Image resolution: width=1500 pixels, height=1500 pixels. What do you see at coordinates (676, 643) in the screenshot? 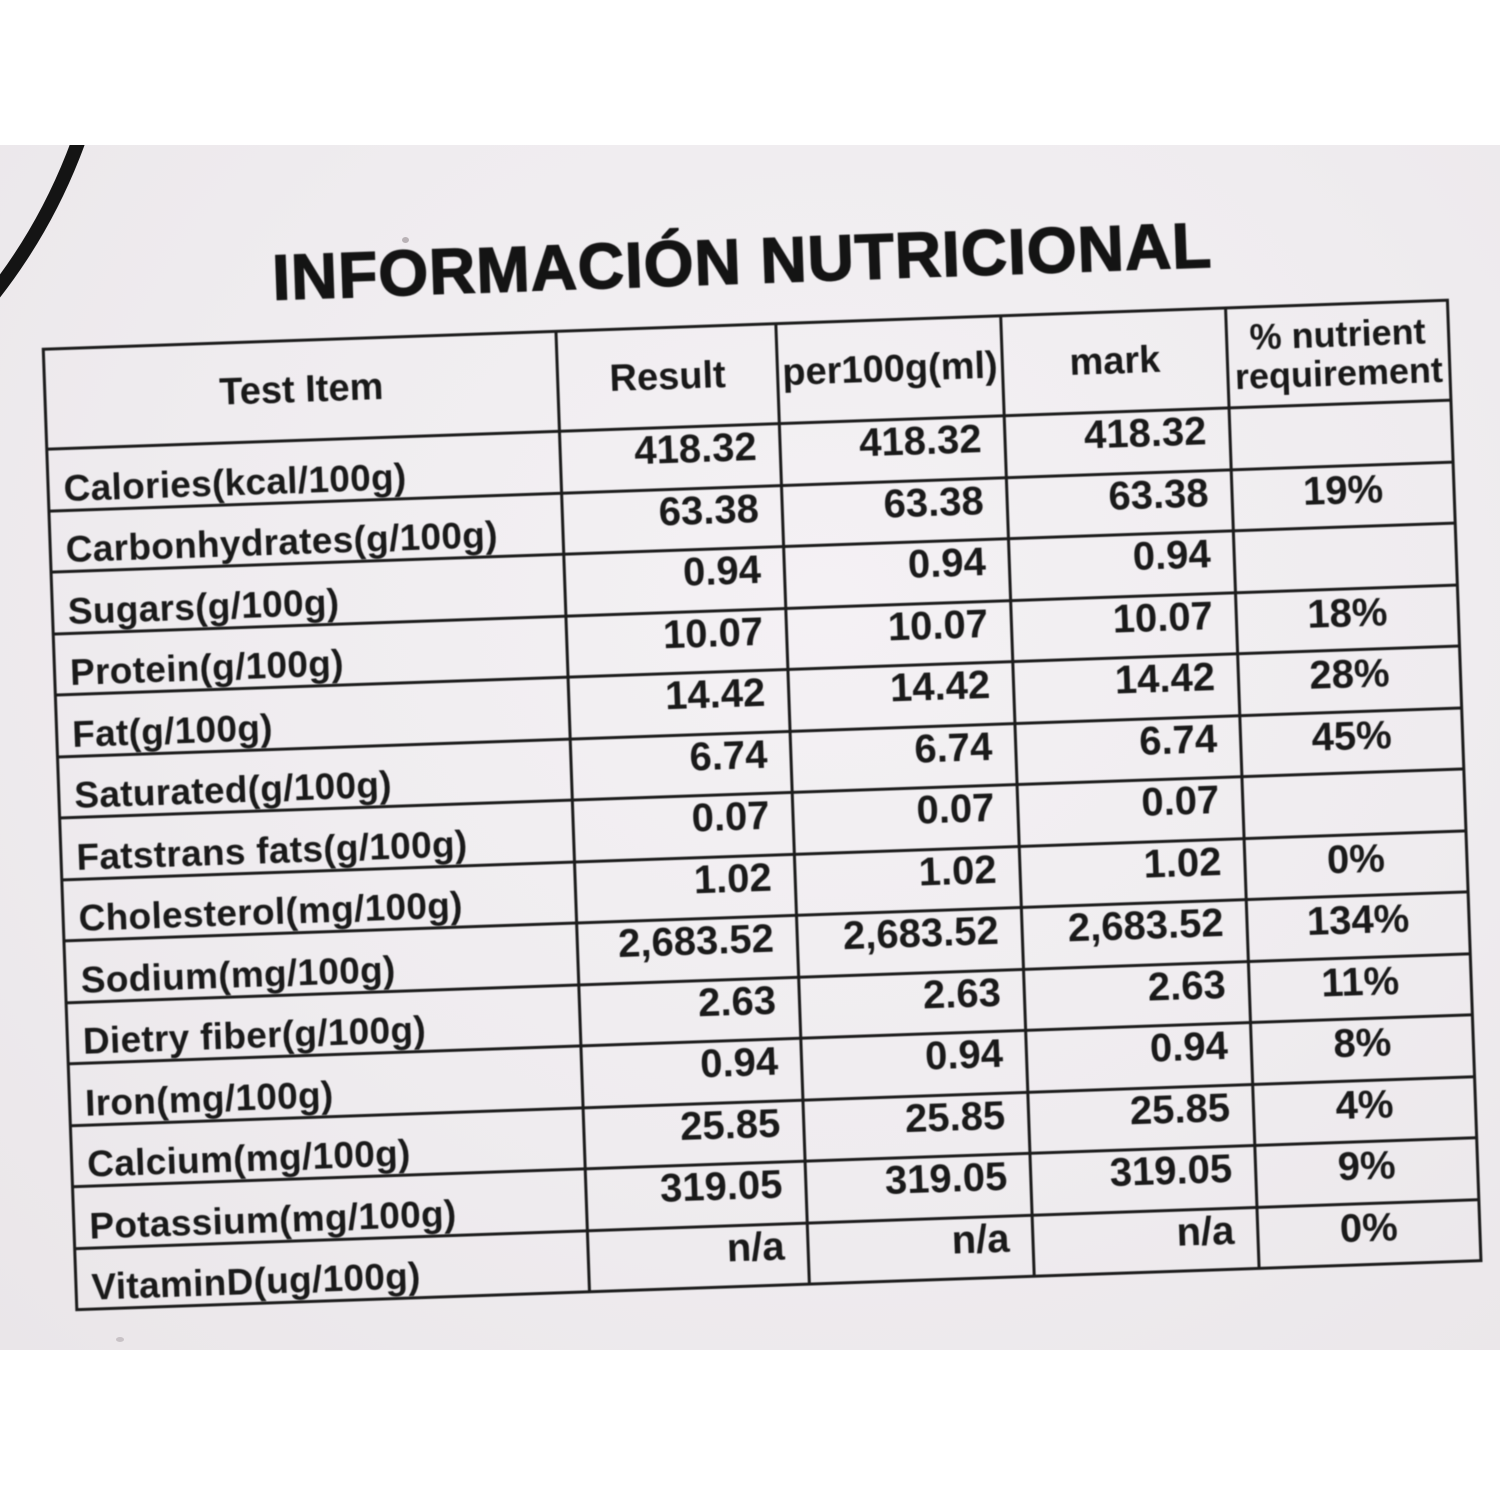
I see `row-value-result: 10.07` at bounding box center [676, 643].